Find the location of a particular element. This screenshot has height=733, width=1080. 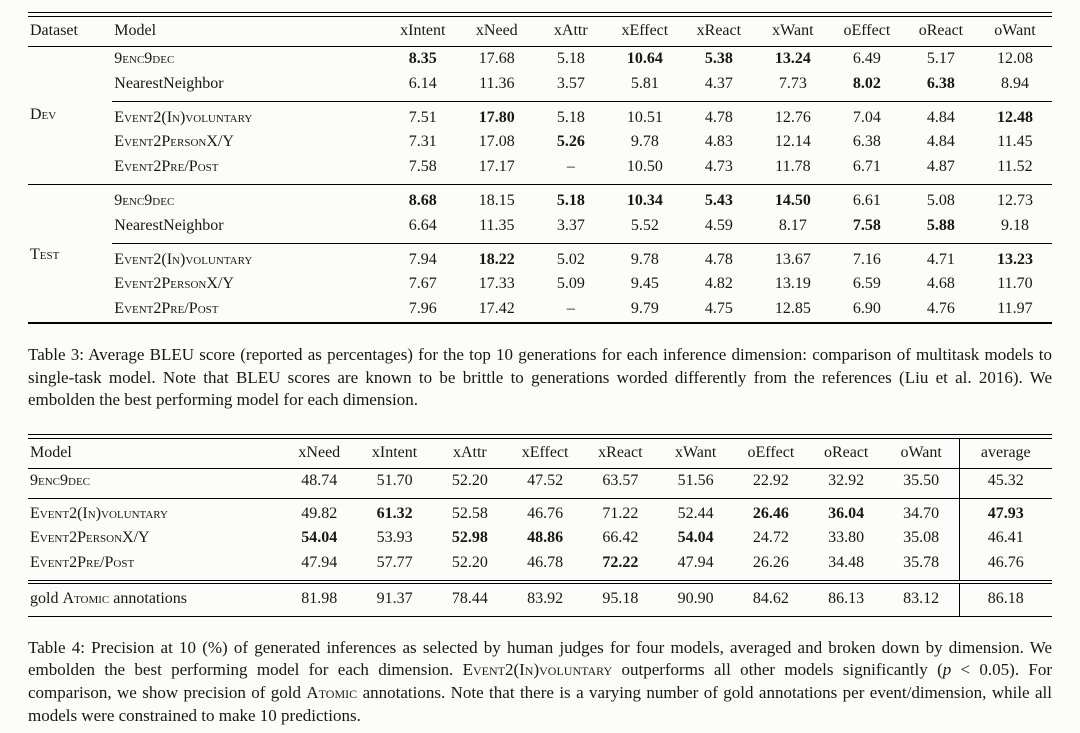

value-cell: 78.44 is located at coordinates (470, 598).